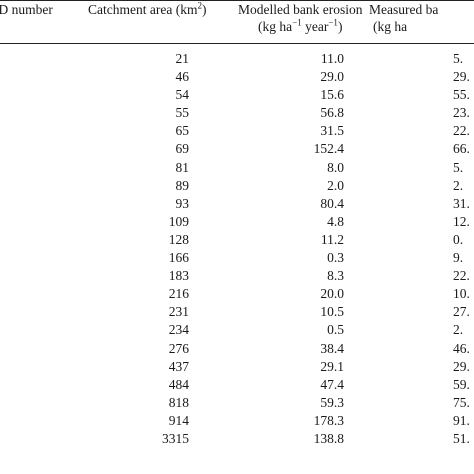 This screenshot has height=474, width=474. What do you see at coordinates (237, 439) in the screenshot?
I see `table-row: 3315 138.8 51.` at bounding box center [237, 439].